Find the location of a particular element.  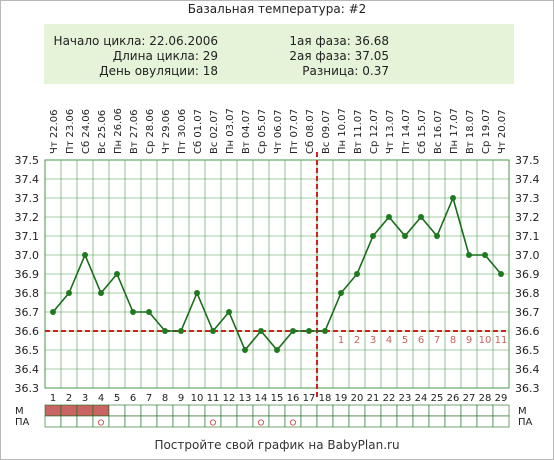

footer-link: Постройте свой график на BabyPlan.ru is located at coordinates (277, 445).